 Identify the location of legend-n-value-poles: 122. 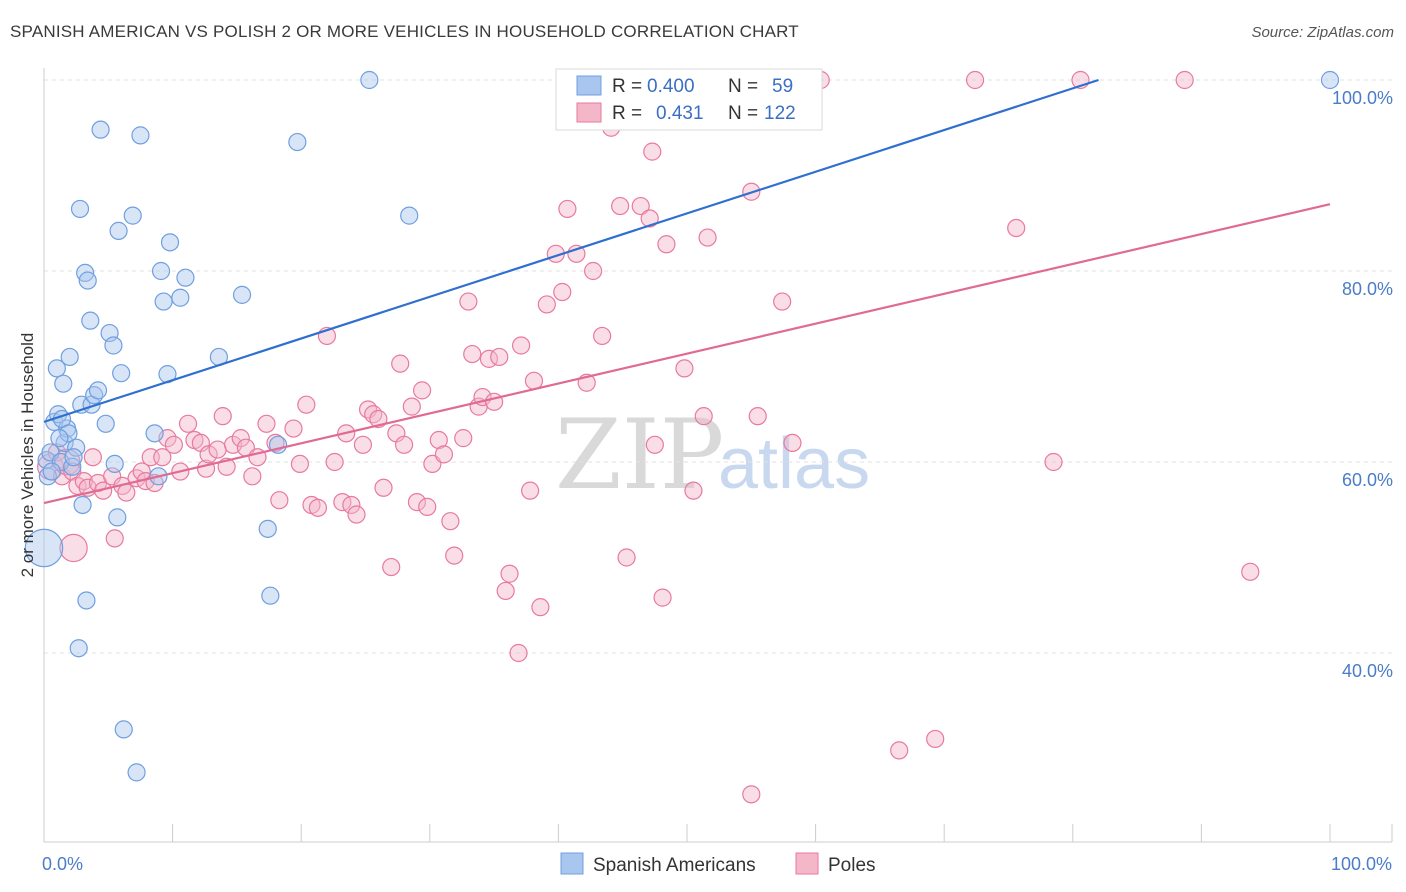
(780, 113).